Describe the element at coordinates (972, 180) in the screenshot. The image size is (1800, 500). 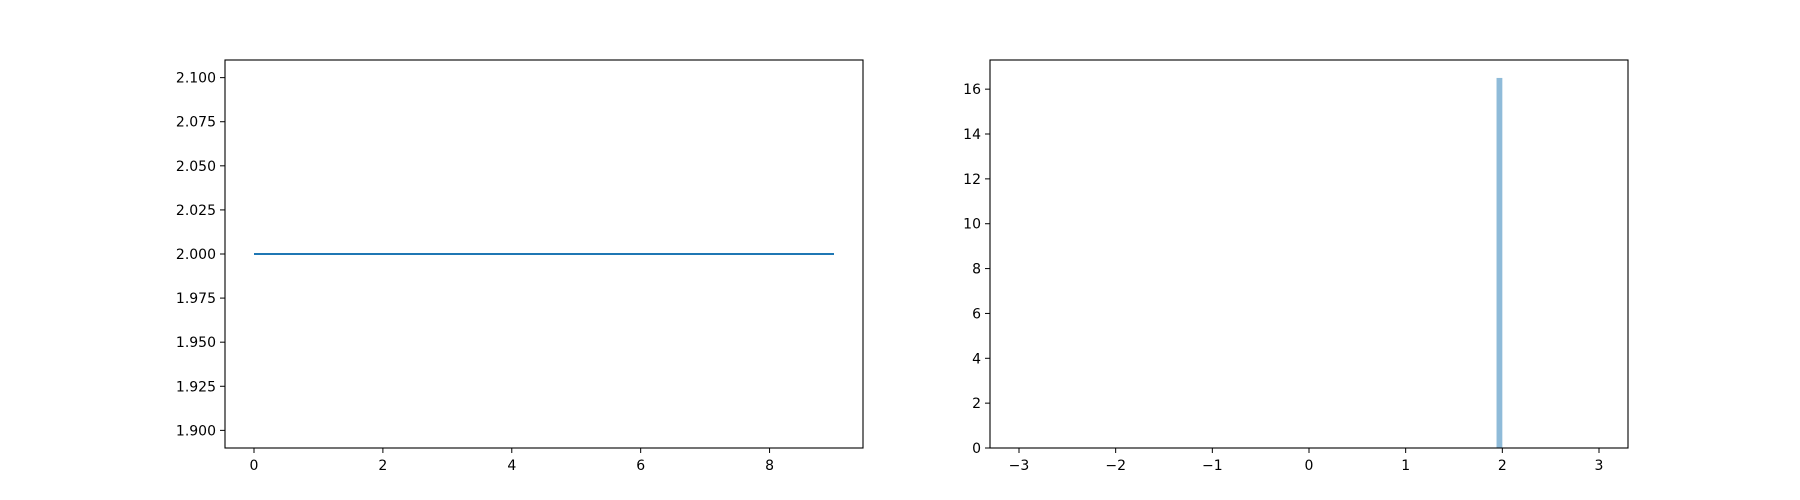
I see `y-tick-label: 12` at that location.